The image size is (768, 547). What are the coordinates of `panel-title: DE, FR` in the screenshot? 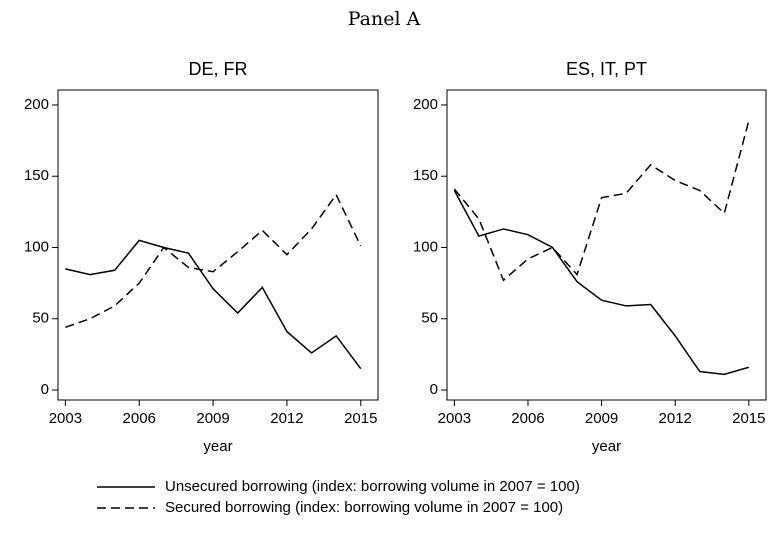 It's located at (217, 69).